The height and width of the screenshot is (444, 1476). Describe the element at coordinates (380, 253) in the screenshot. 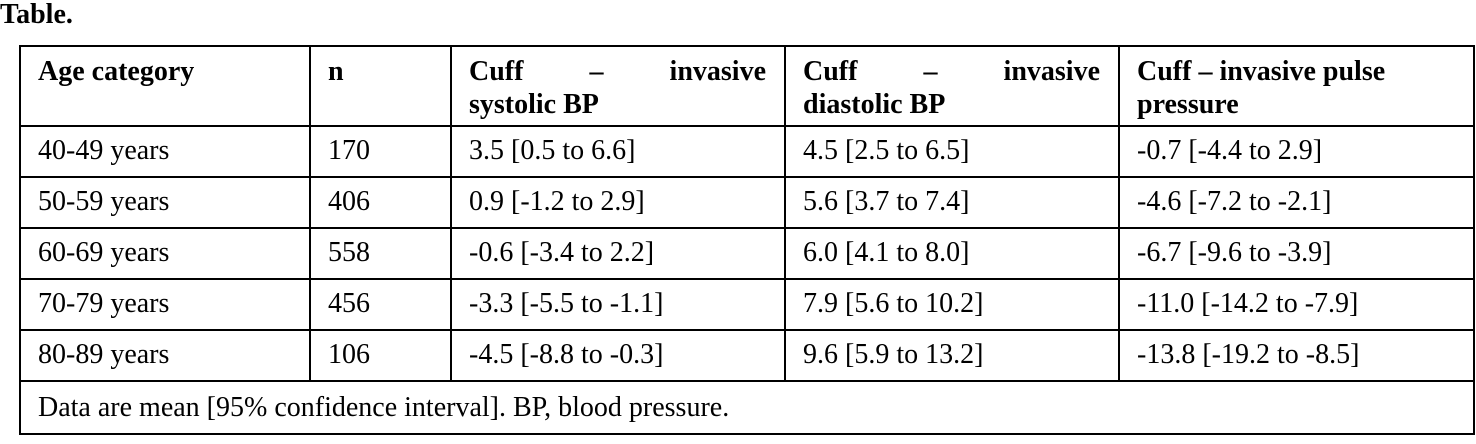

I see `cell-n: 558` at that location.